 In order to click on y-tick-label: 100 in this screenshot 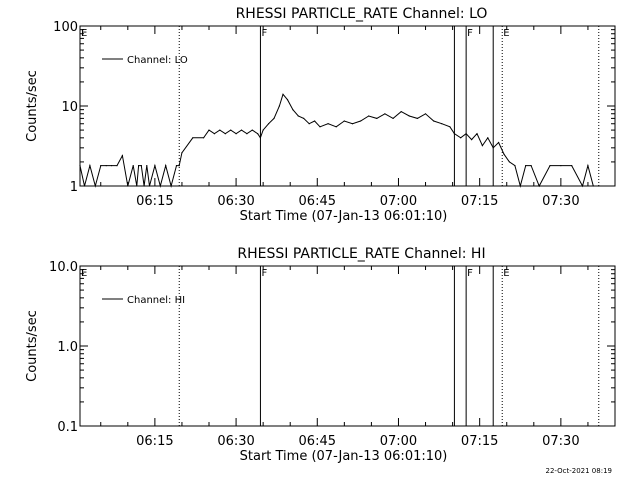, I will do `click(65, 27)`.